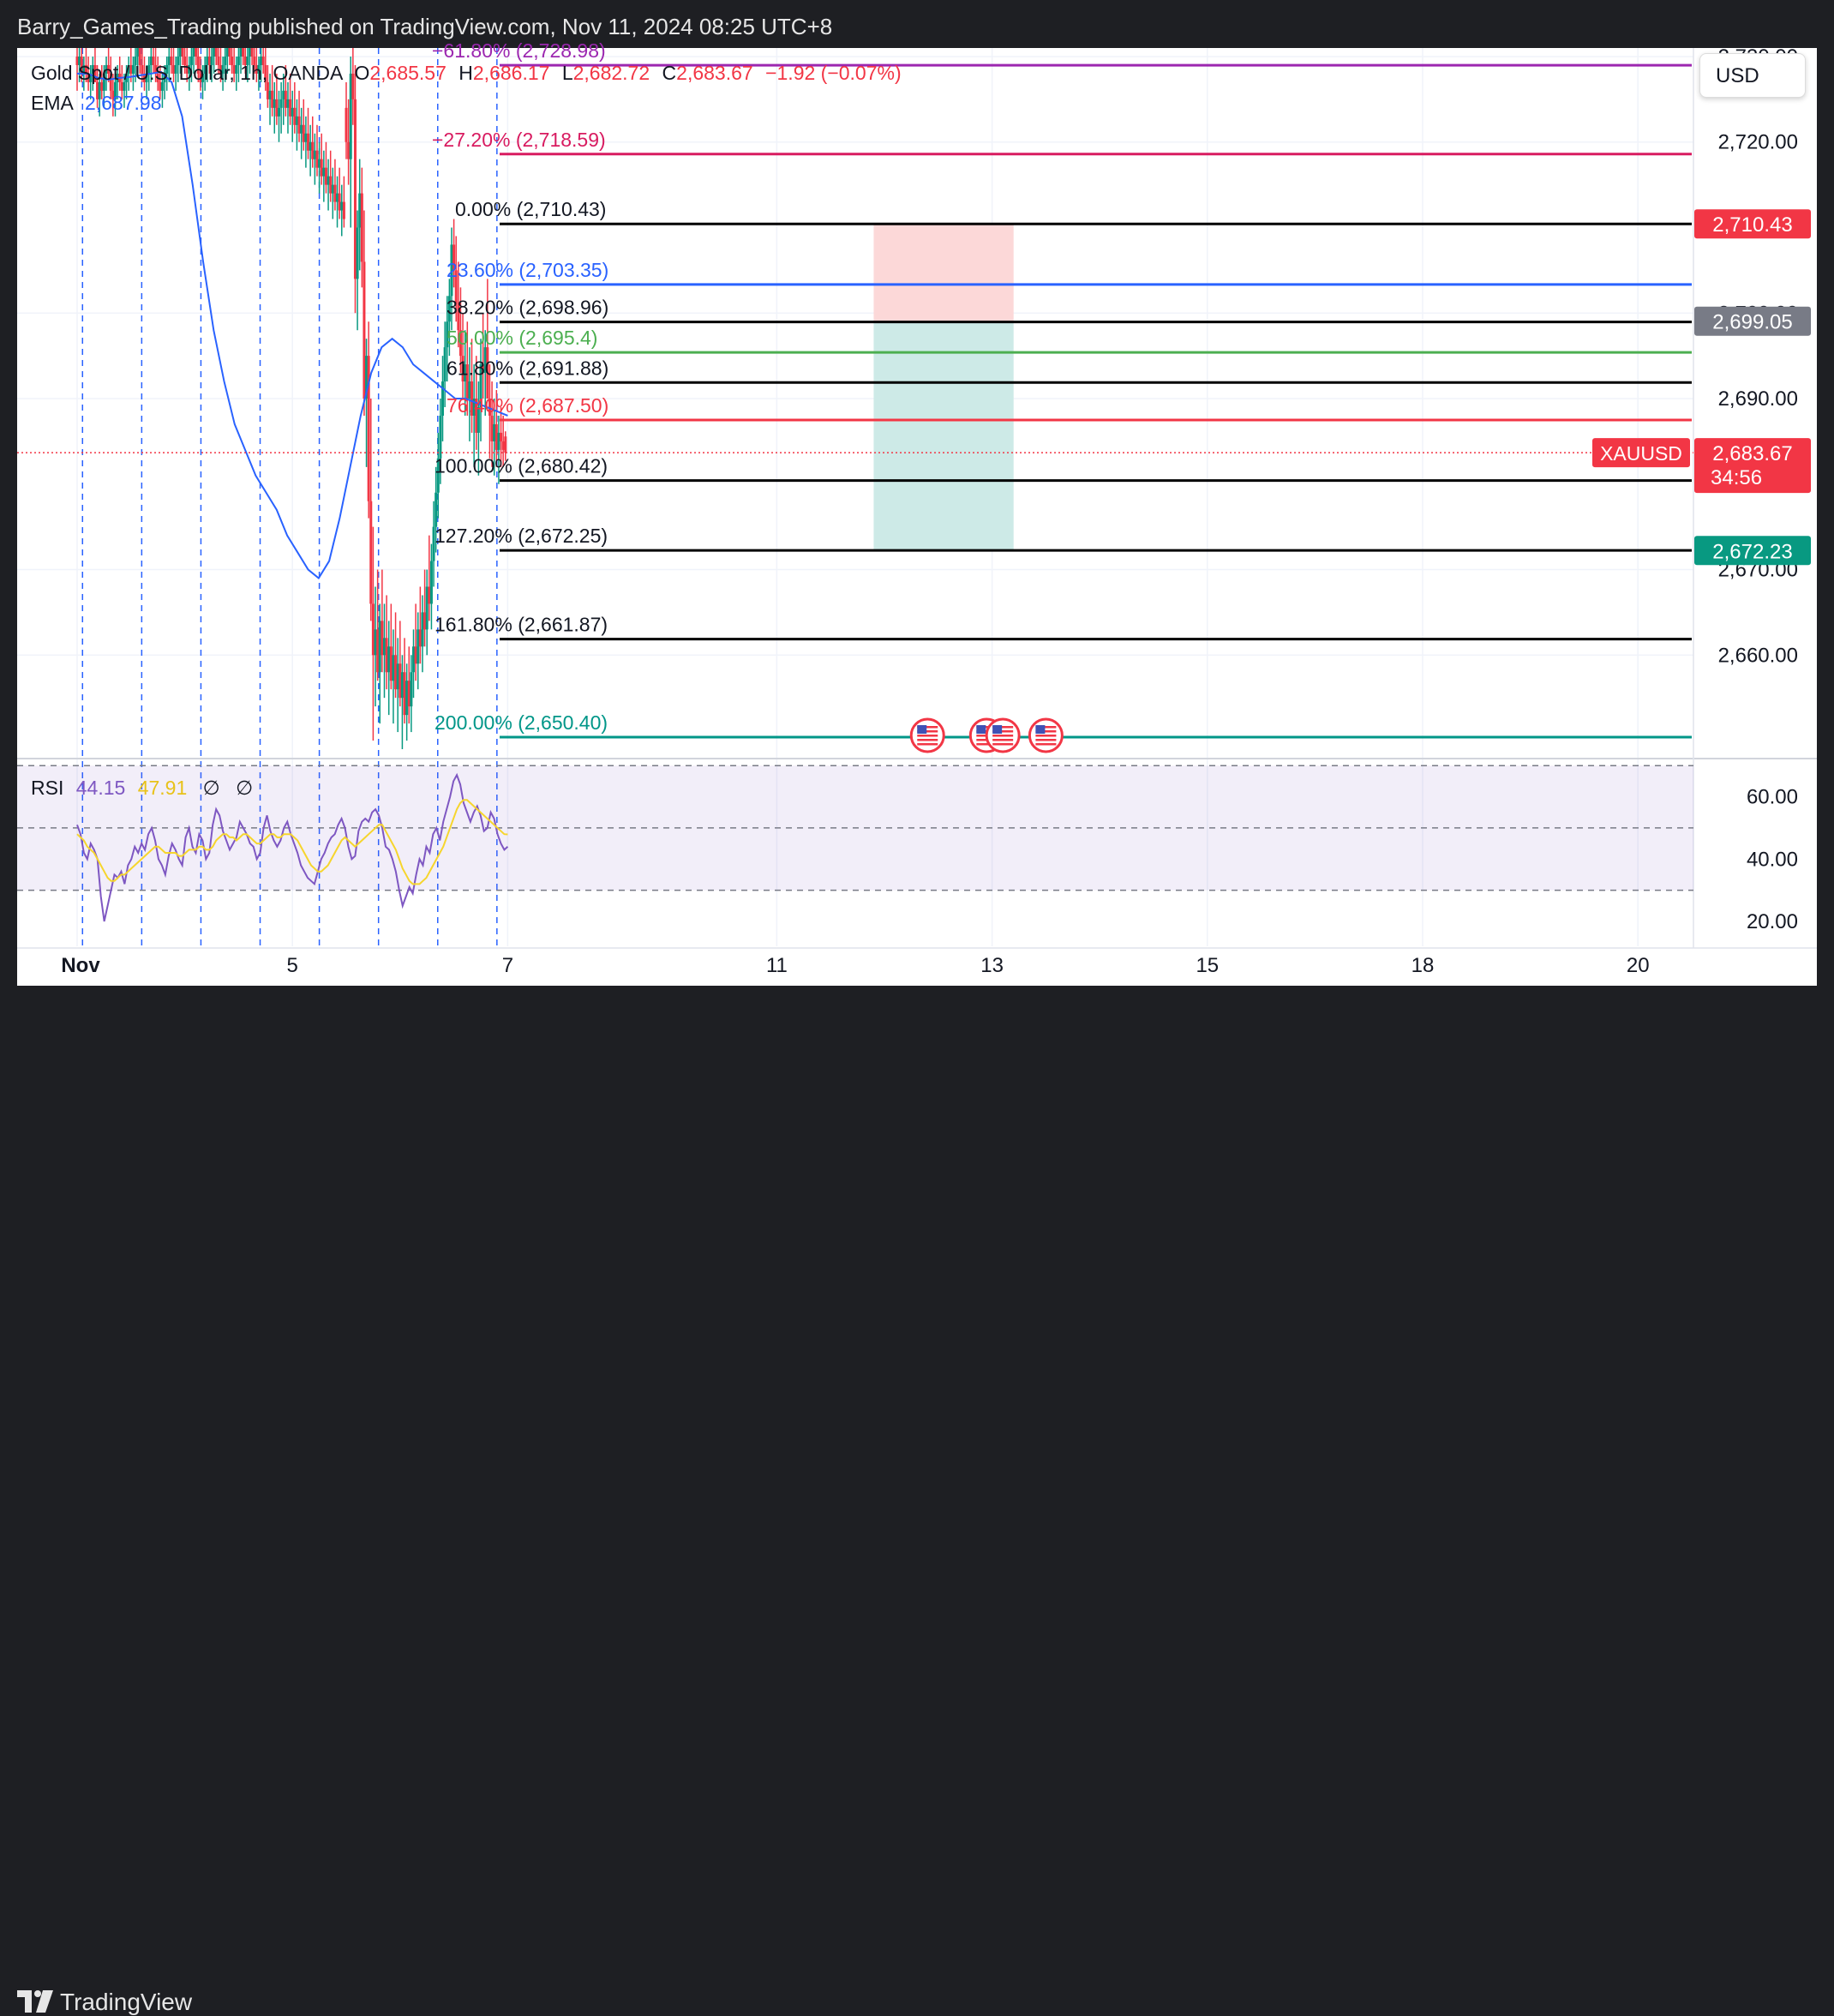 The width and height of the screenshot is (1834, 2016). I want to click on fib-level-label: 127.20% (2,672.25), so click(521, 536).